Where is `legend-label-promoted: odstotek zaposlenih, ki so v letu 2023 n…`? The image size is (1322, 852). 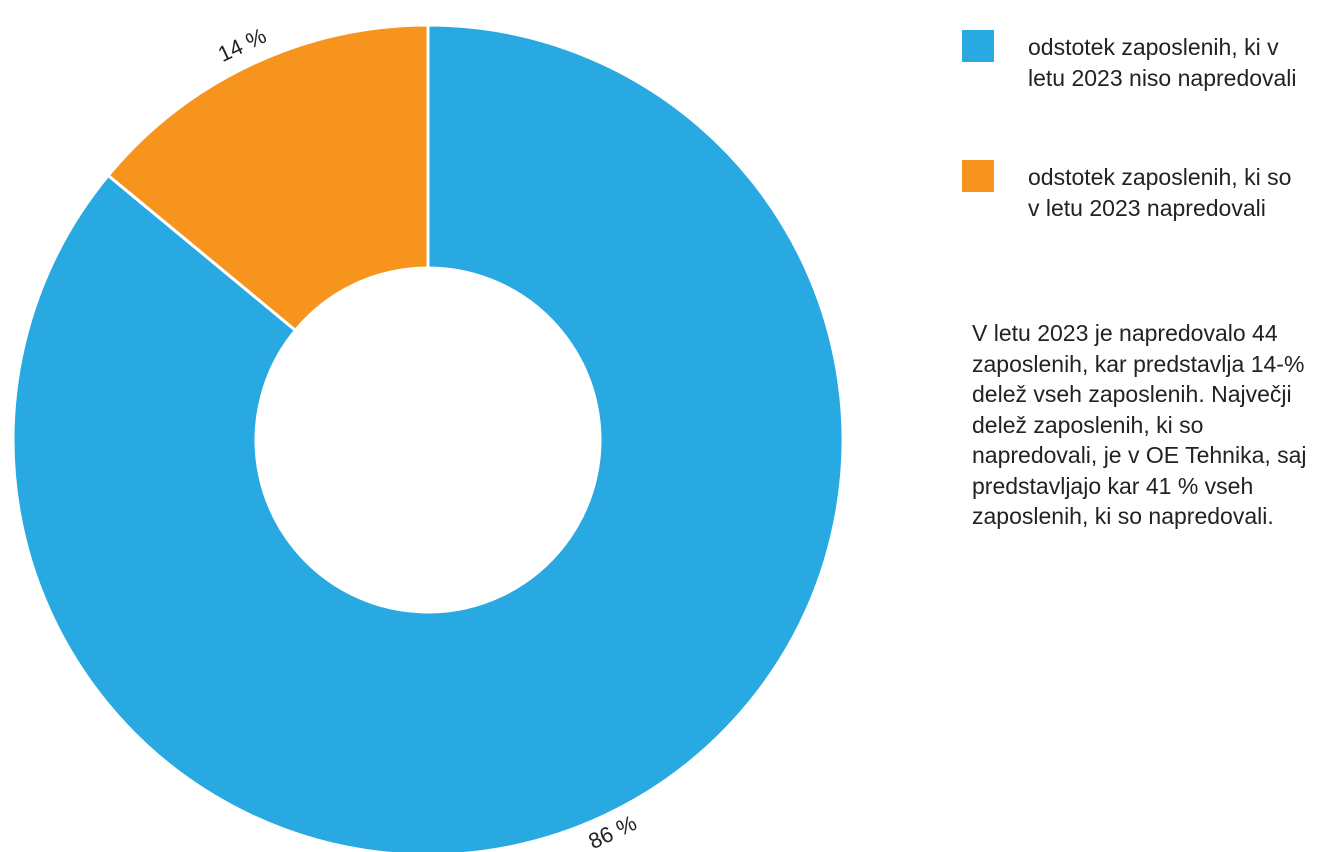
legend-label-promoted: odstotek zaposlenih, ki so v letu 2023 n… is located at coordinates (1160, 192).